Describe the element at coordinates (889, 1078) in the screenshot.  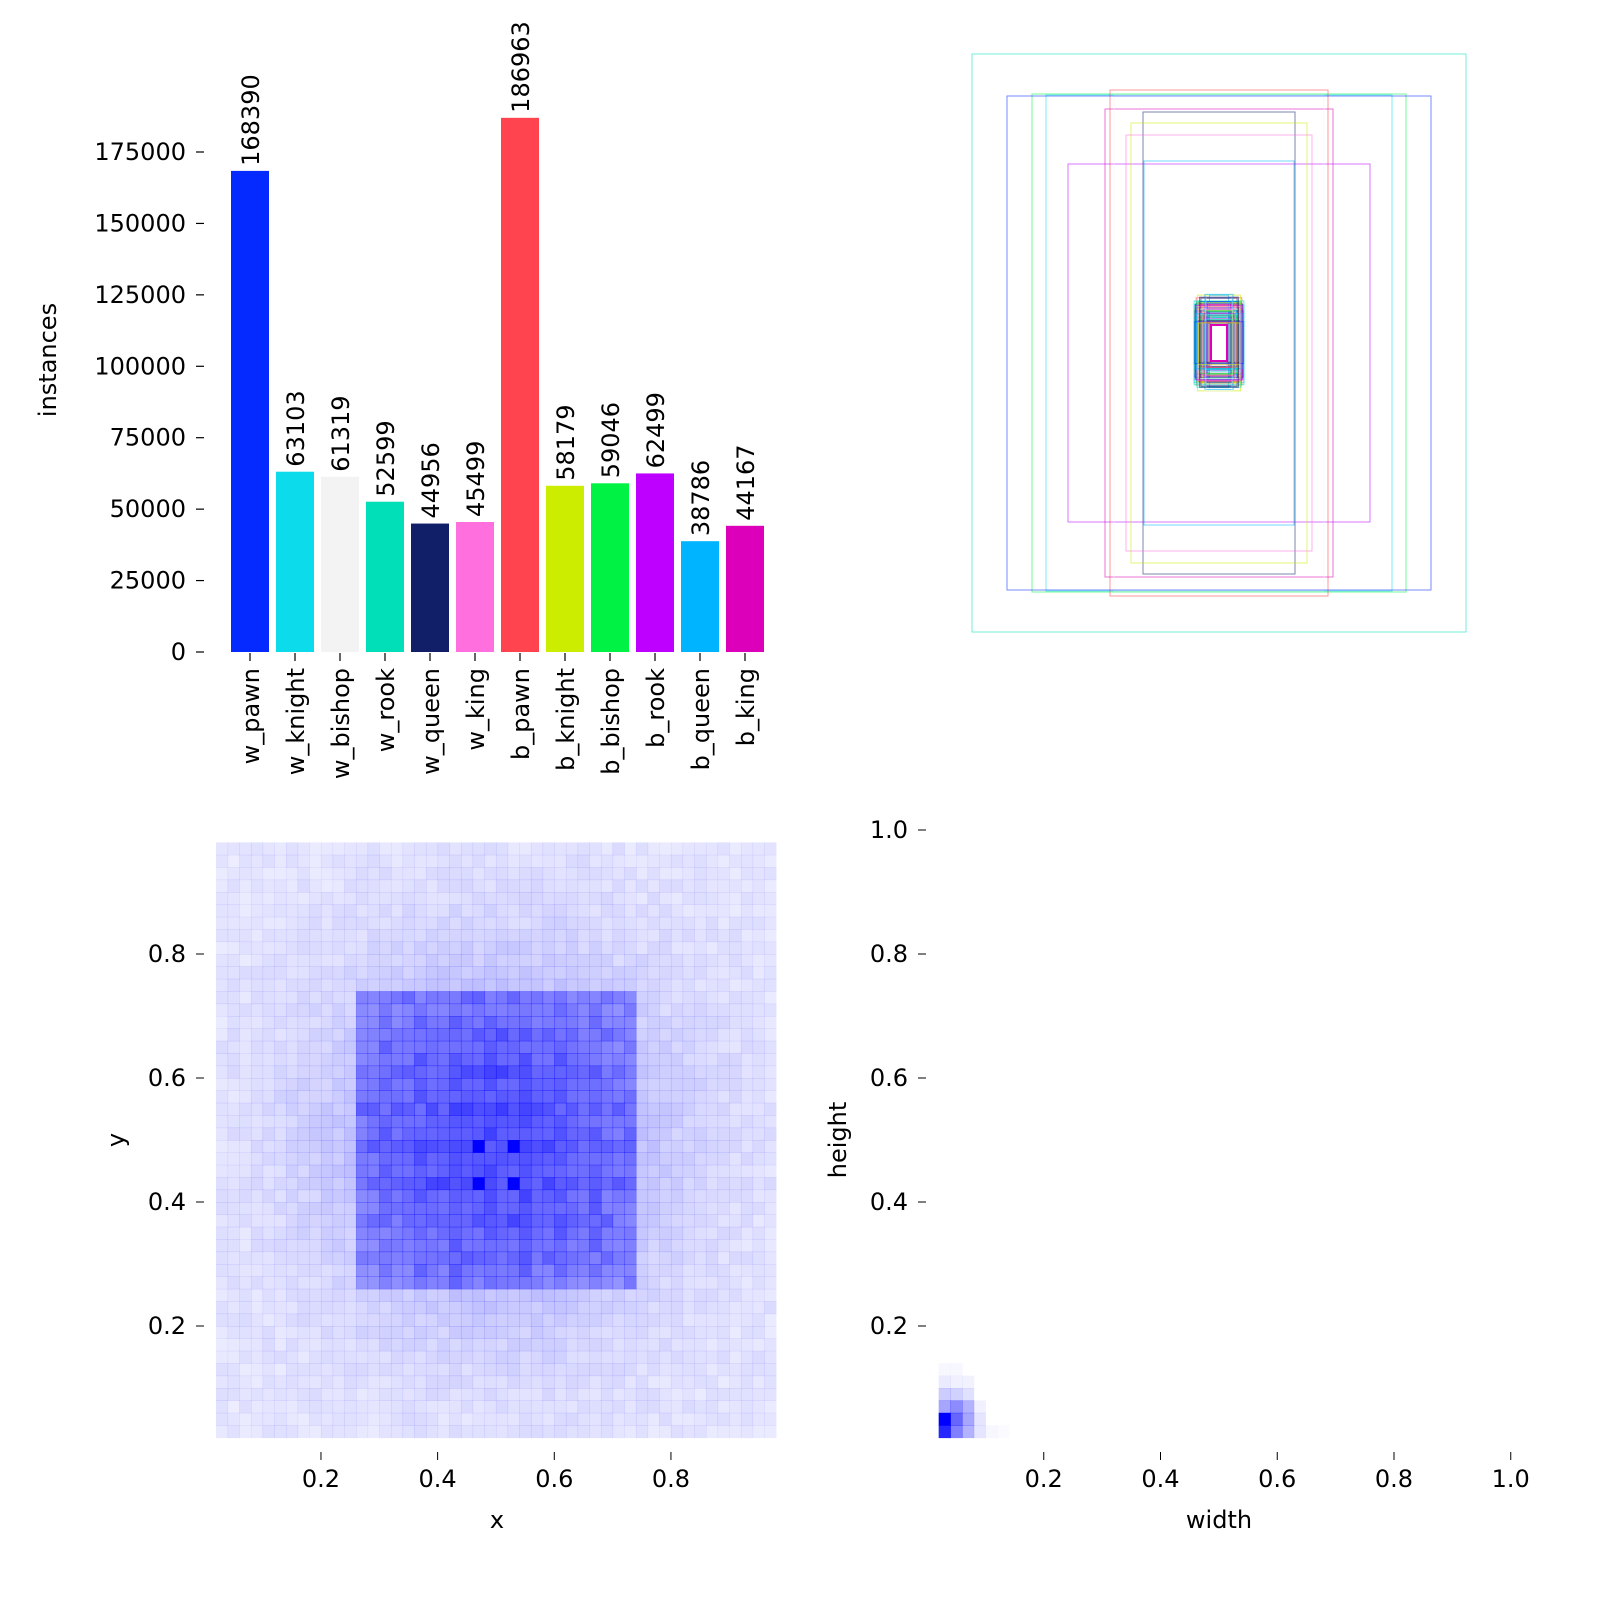
I see `wh-ytick-label: 0.6` at that location.